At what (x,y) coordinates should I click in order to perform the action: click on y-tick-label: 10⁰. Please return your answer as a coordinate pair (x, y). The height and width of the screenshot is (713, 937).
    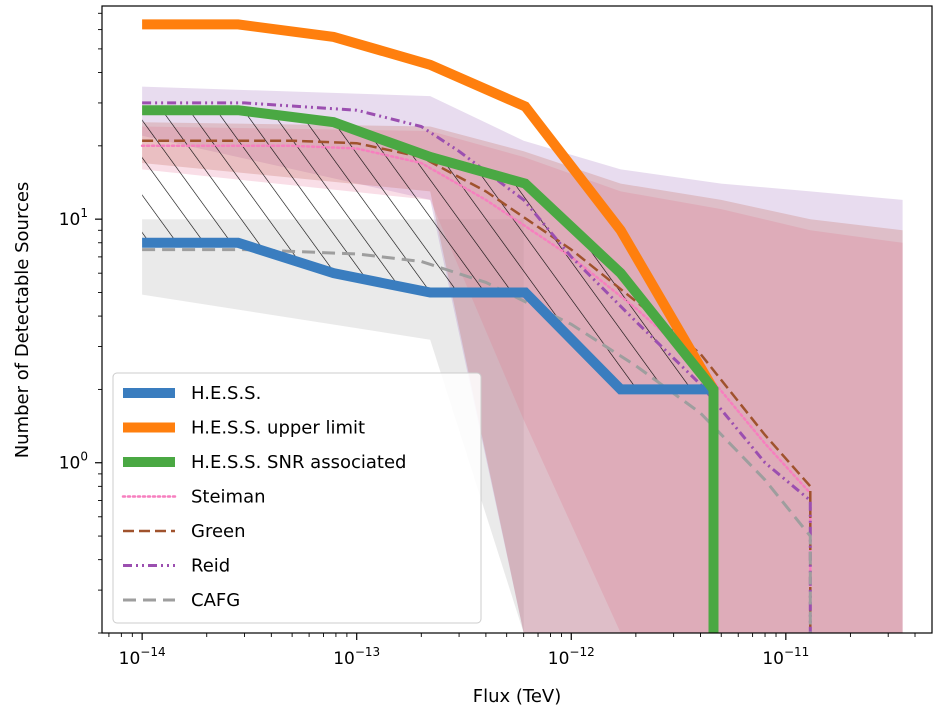
    Looking at the image, I should click on (73, 462).